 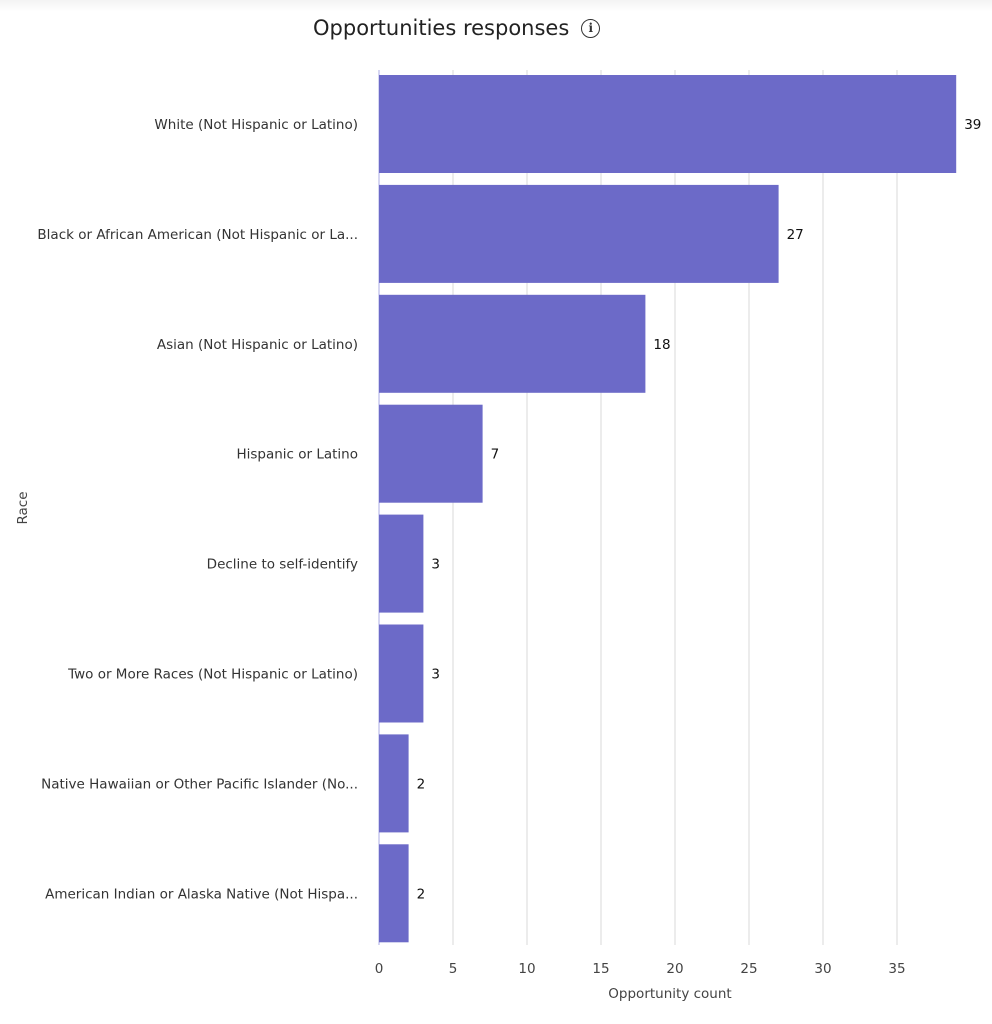 What do you see at coordinates (674, 969) in the screenshot?
I see `x-tick-label: 20` at bounding box center [674, 969].